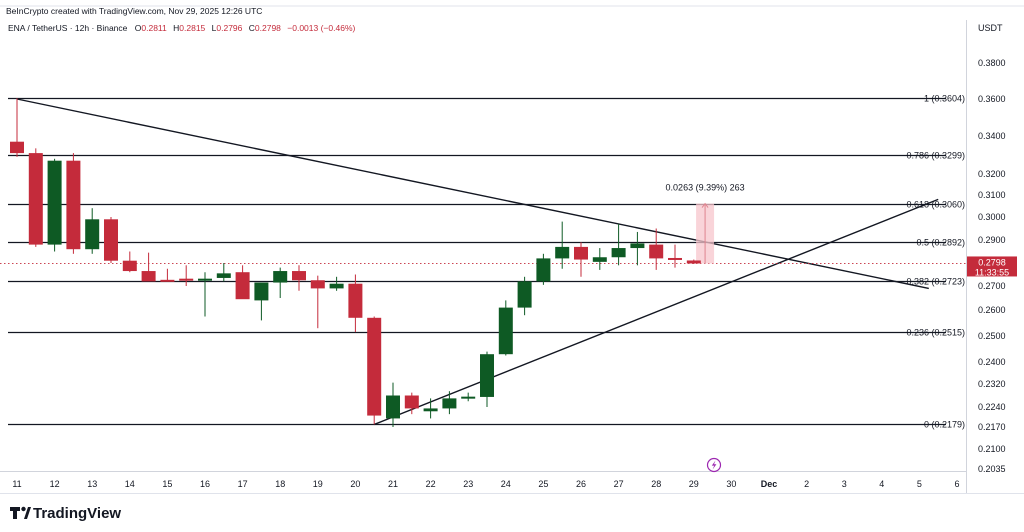 This screenshot has width=1024, height=532. I want to click on time-tick-label: 24, so click(506, 484).